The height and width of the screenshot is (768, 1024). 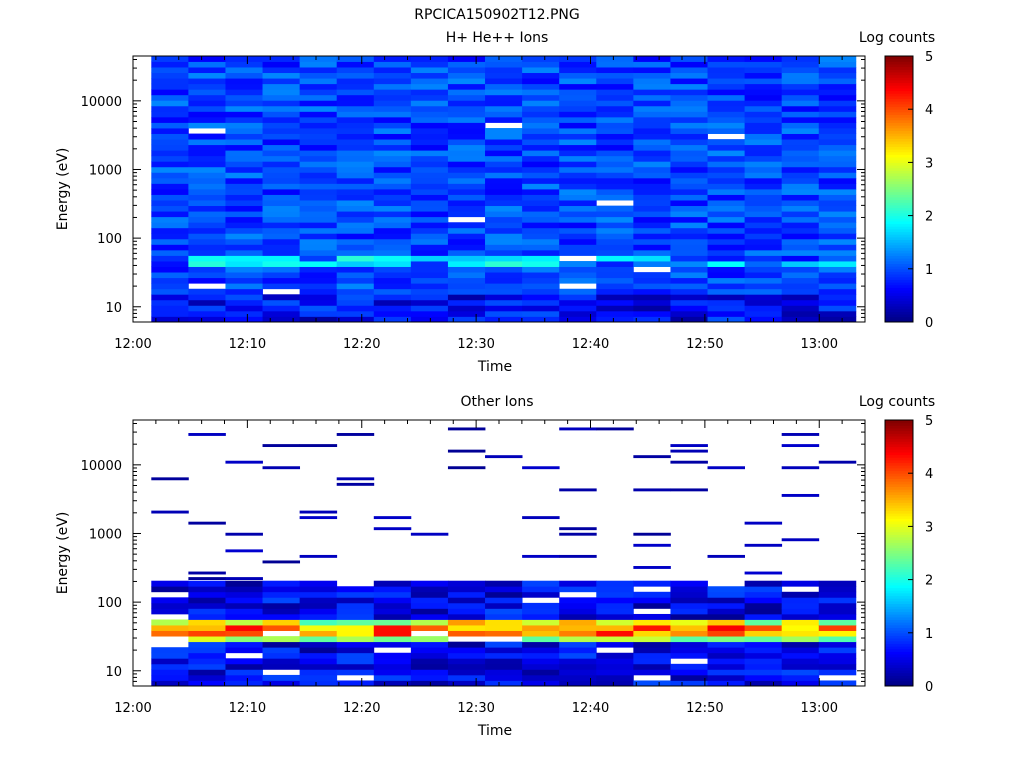 I want to click on y-tick-label: 100, so click(x=109, y=603).